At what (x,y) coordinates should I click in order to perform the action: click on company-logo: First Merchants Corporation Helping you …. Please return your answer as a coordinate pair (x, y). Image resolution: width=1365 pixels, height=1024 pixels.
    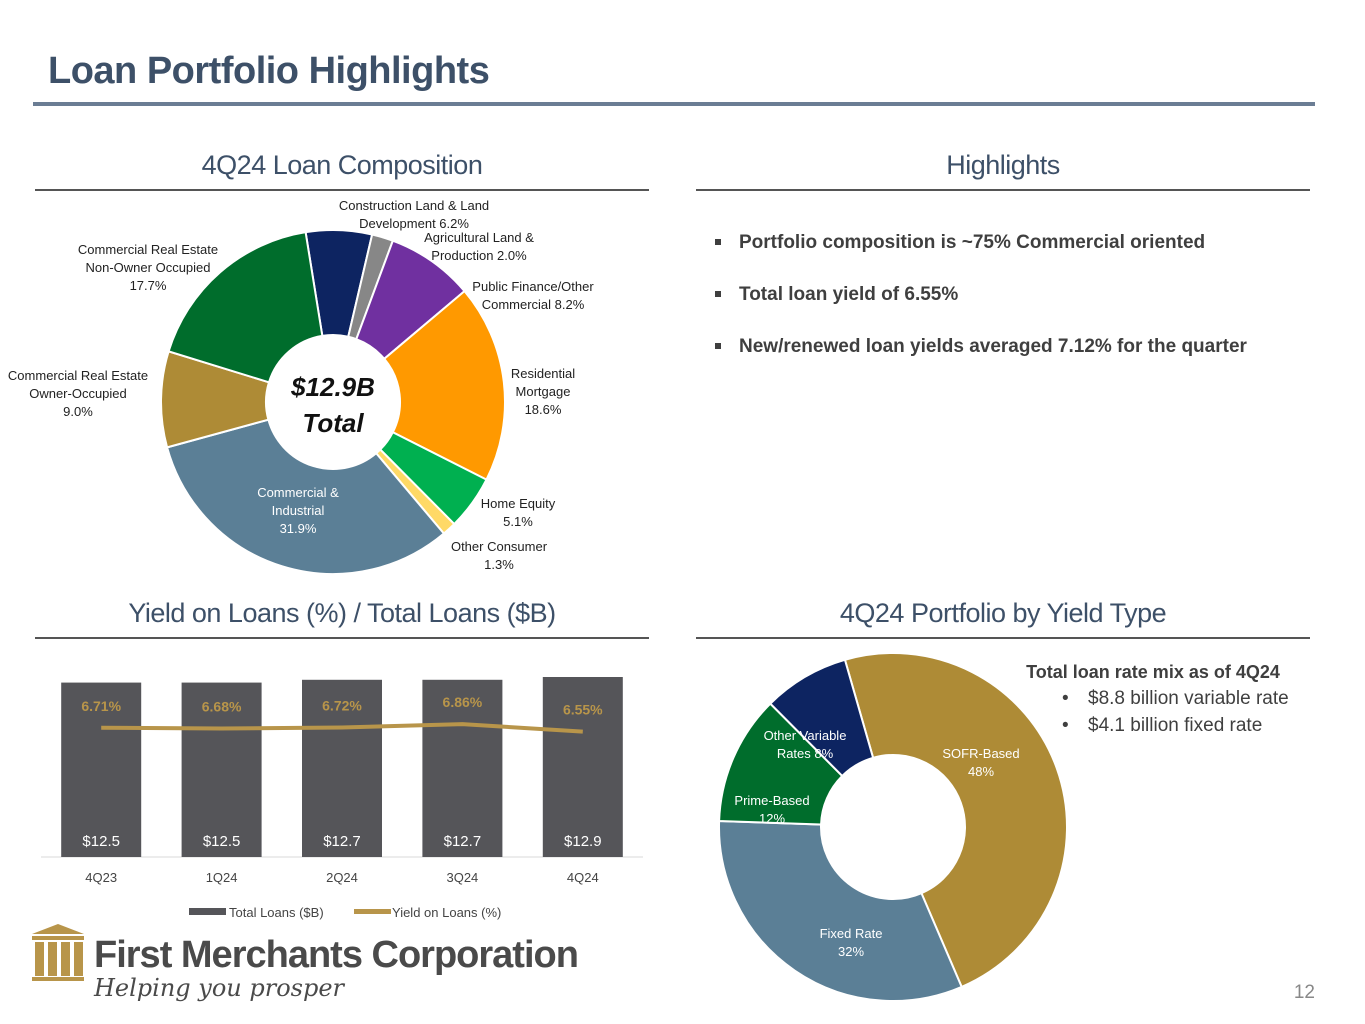
    Looking at the image, I should click on (310, 964).